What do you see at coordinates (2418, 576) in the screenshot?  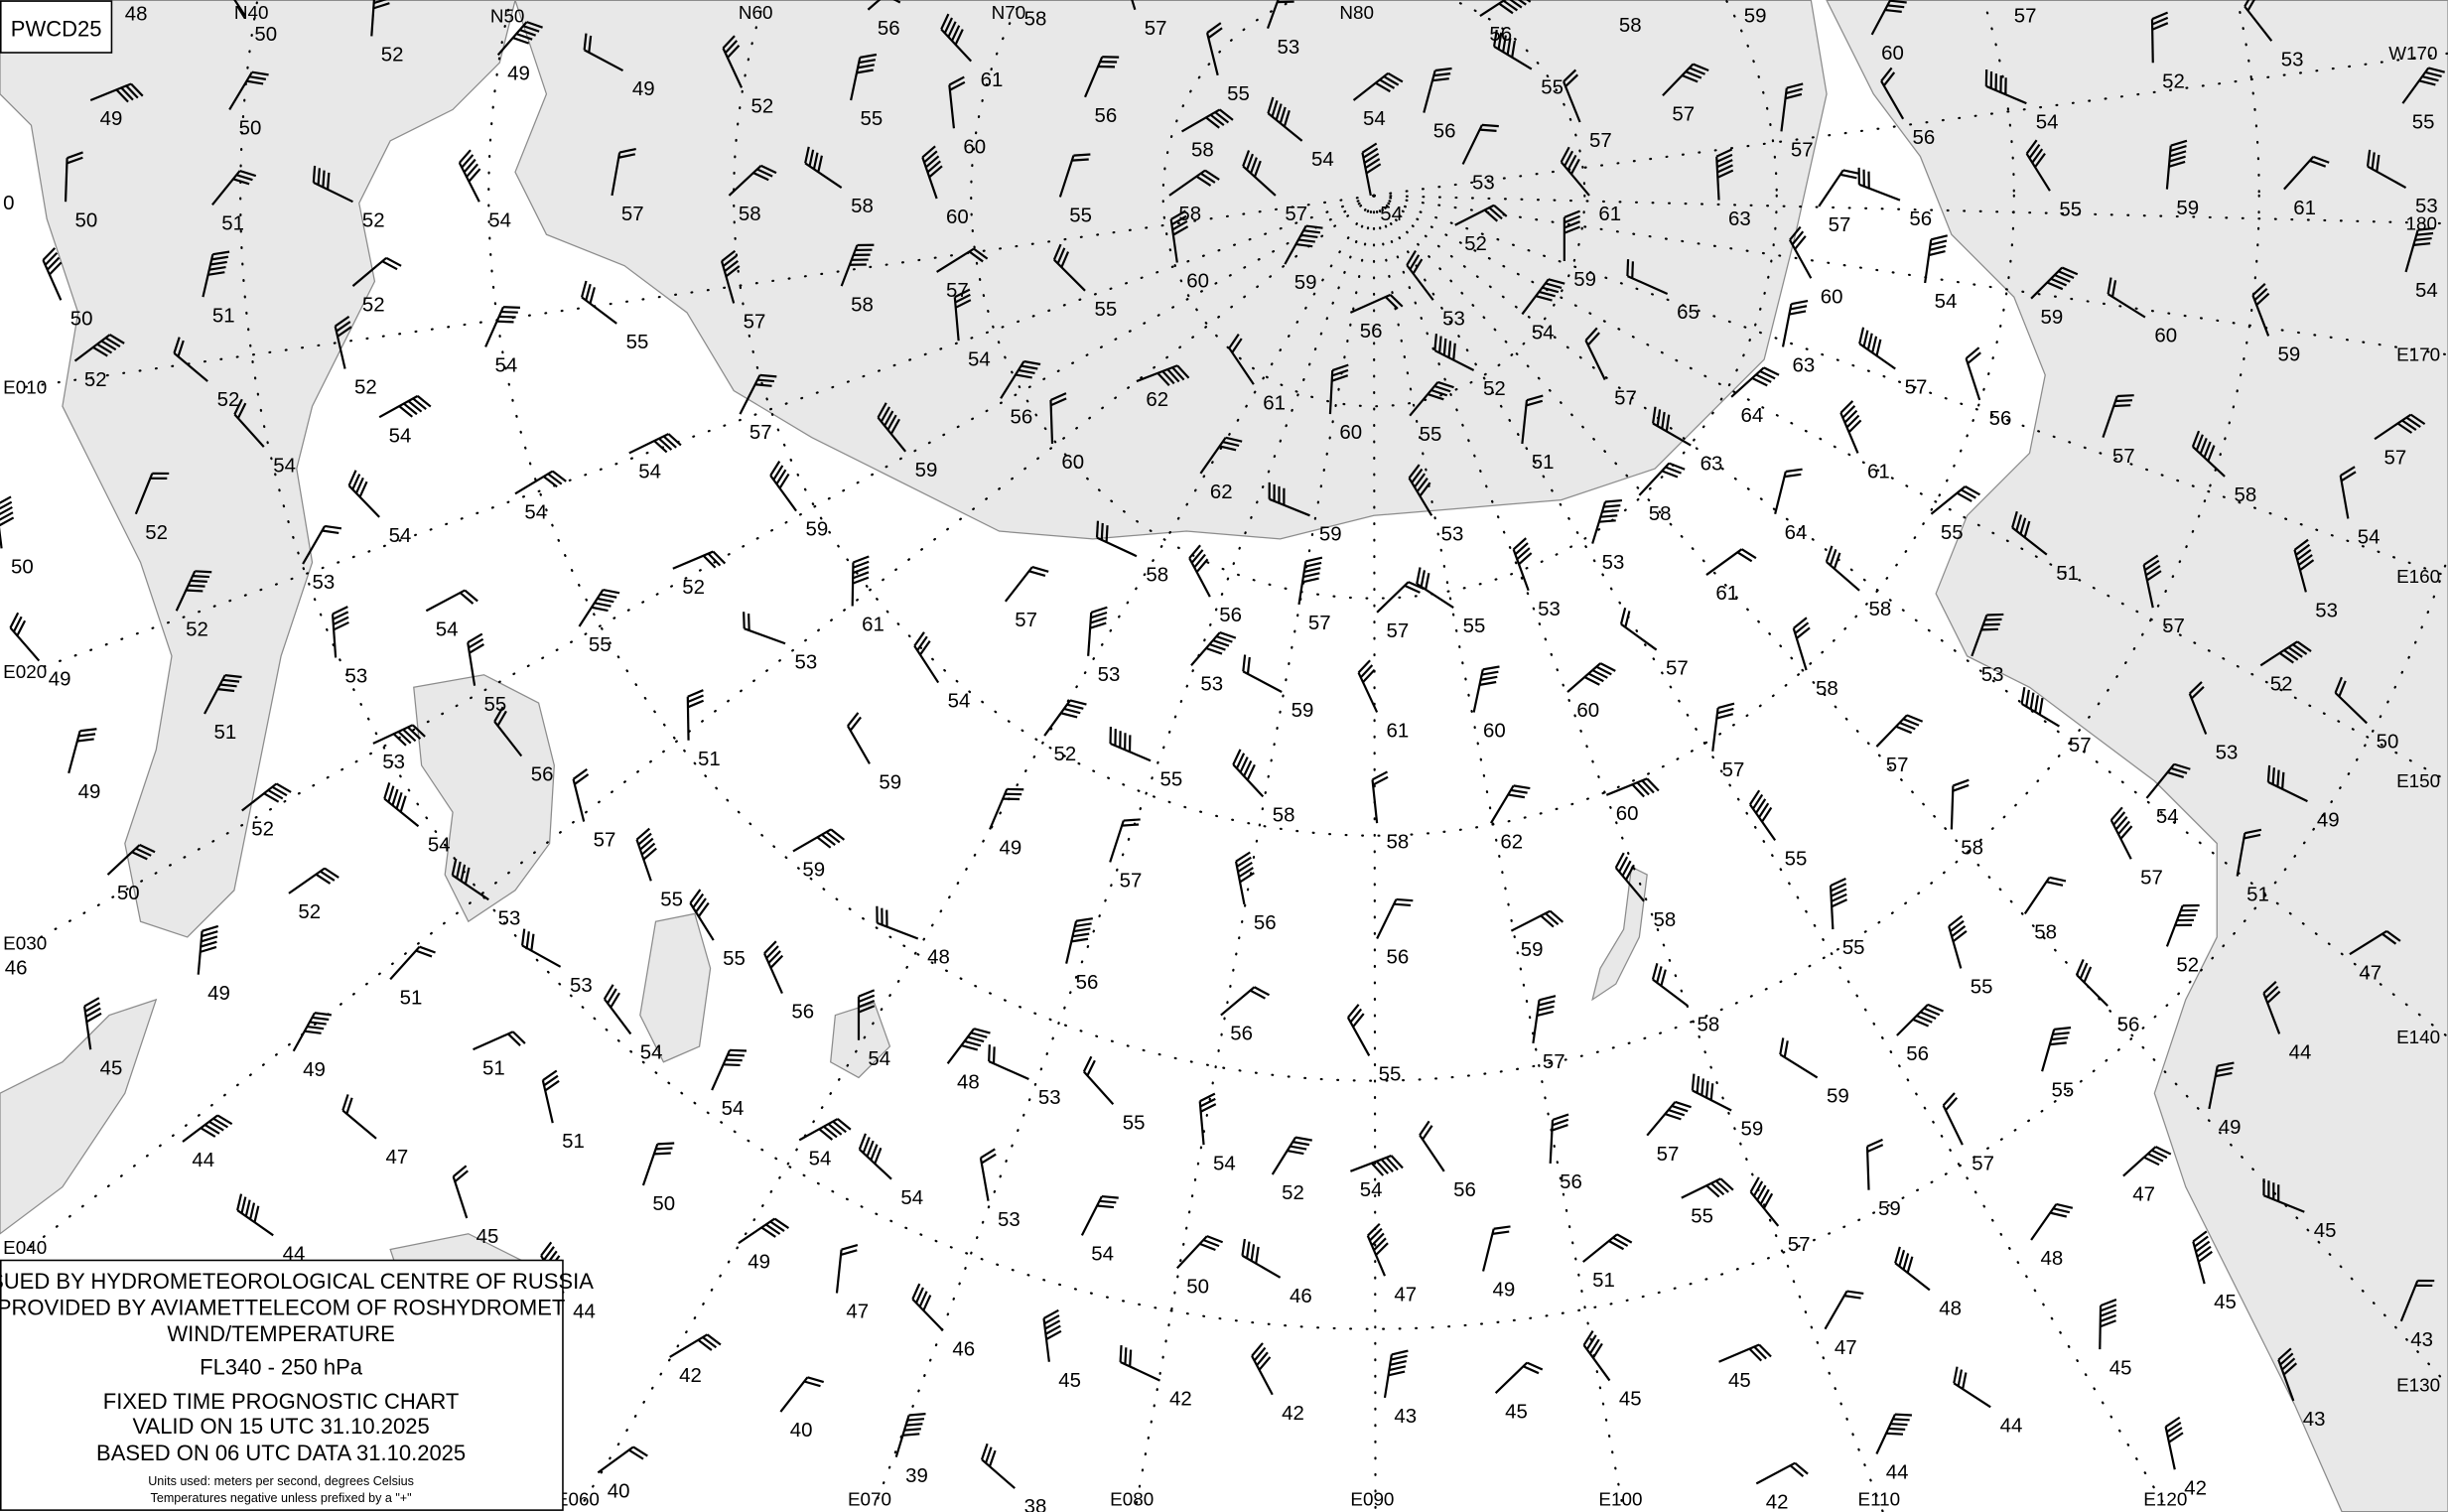 I see `grid-label: E160` at bounding box center [2418, 576].